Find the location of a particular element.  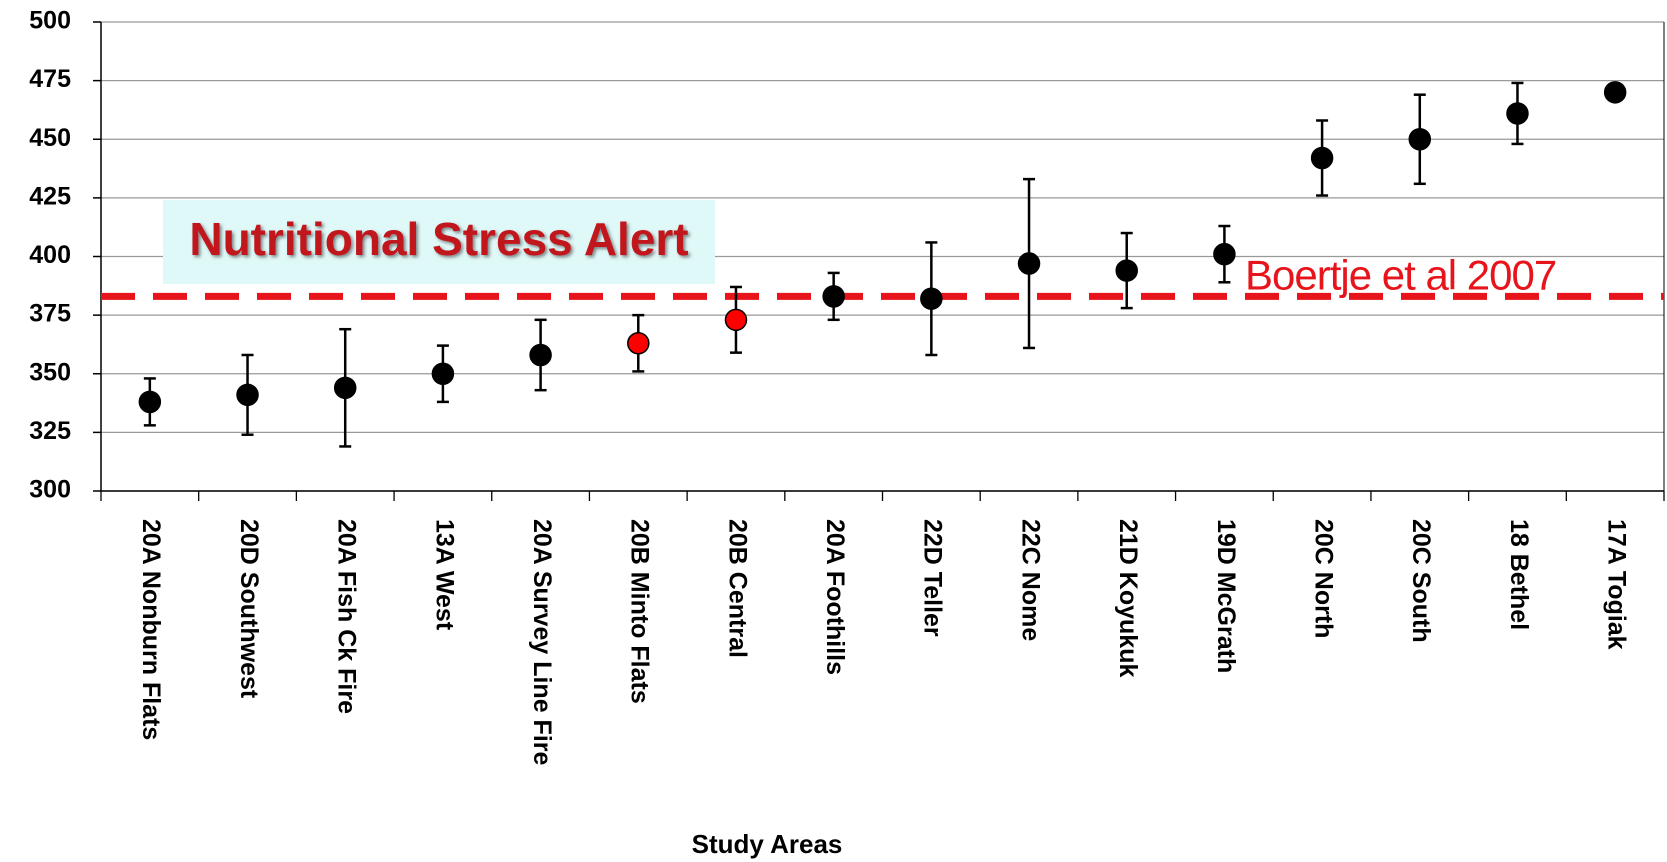

x-tick-label: 20A Foothills is located at coordinates (835, 597).